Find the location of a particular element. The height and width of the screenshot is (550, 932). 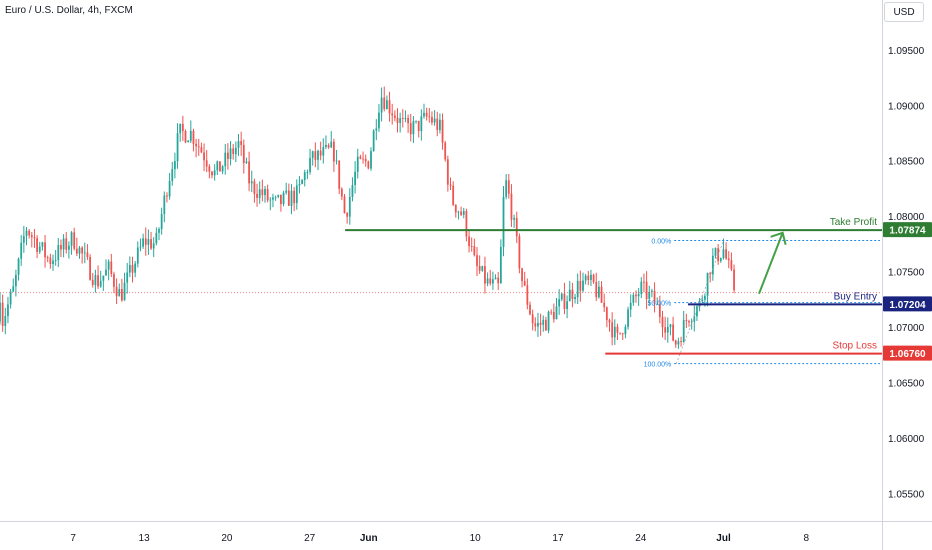

level-price-badge: 1.06760 is located at coordinates (907, 353).